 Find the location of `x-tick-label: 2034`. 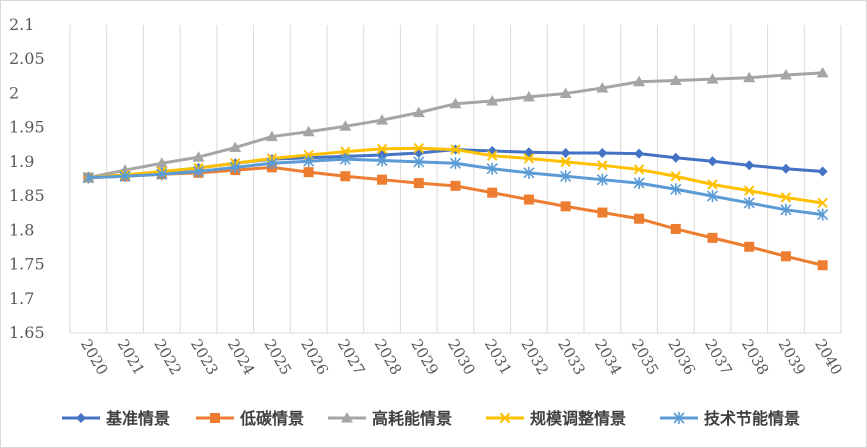

x-tick-label: 2034 is located at coordinates (608, 357).